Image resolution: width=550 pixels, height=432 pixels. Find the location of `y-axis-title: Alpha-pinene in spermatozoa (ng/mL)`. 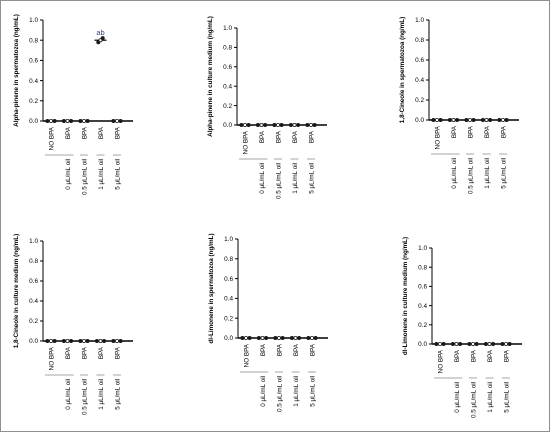

y-axis-title: Alpha-pinene in spermatozoa (ng/mL) is located at coordinates (16, 70).